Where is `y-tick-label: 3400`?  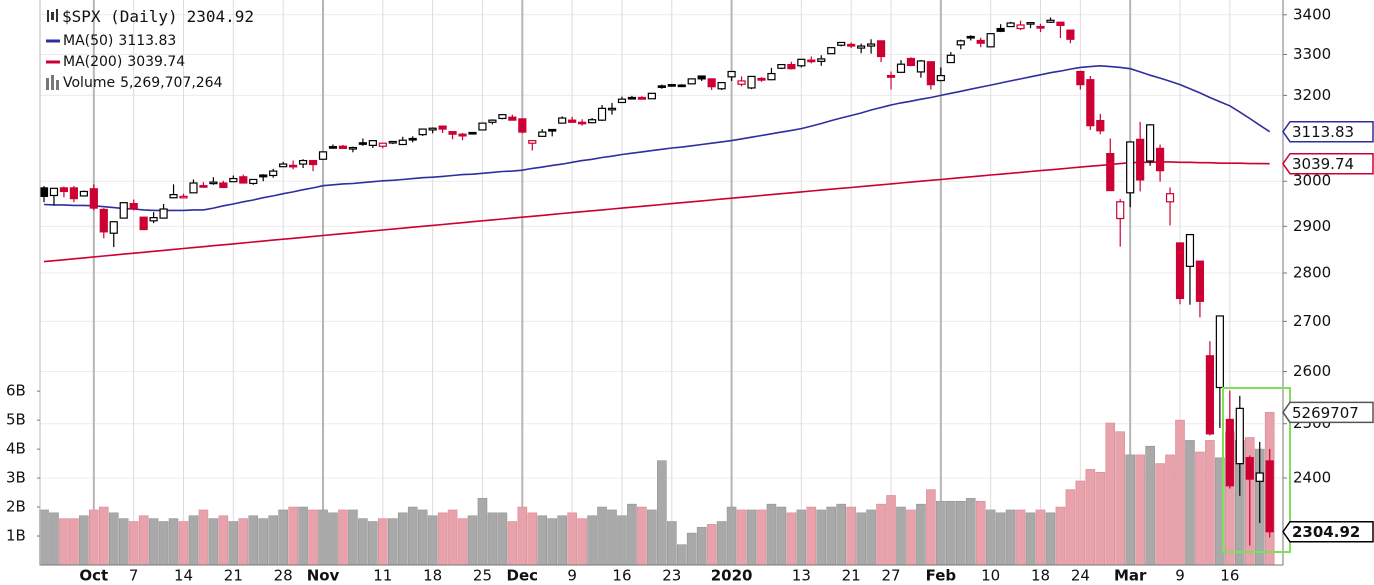
y-tick-label: 3400 is located at coordinates (1312, 14).